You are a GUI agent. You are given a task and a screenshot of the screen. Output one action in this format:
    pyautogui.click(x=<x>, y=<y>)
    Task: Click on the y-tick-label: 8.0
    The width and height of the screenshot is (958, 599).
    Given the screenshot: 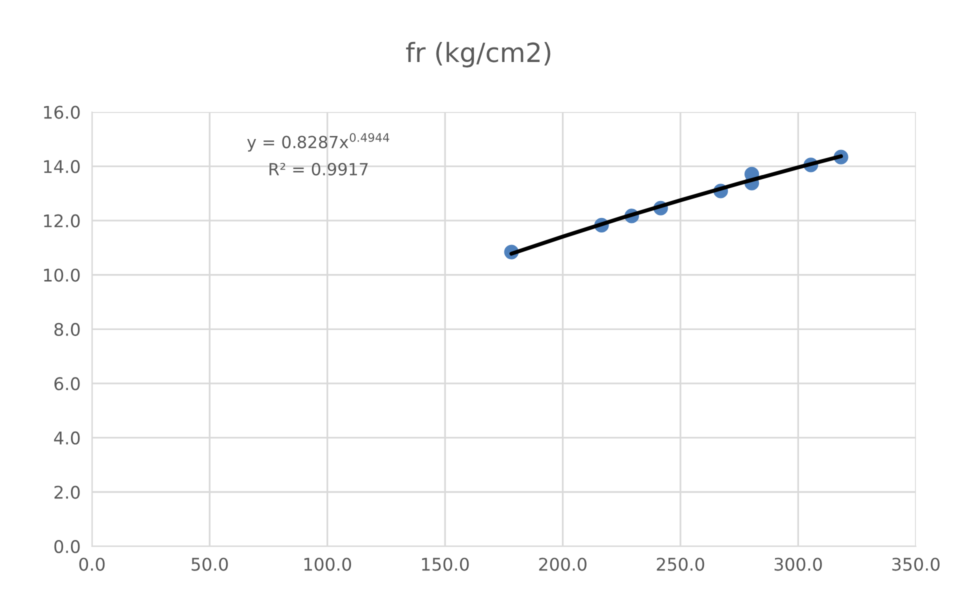 What is the action you would take?
    pyautogui.click(x=67, y=329)
    